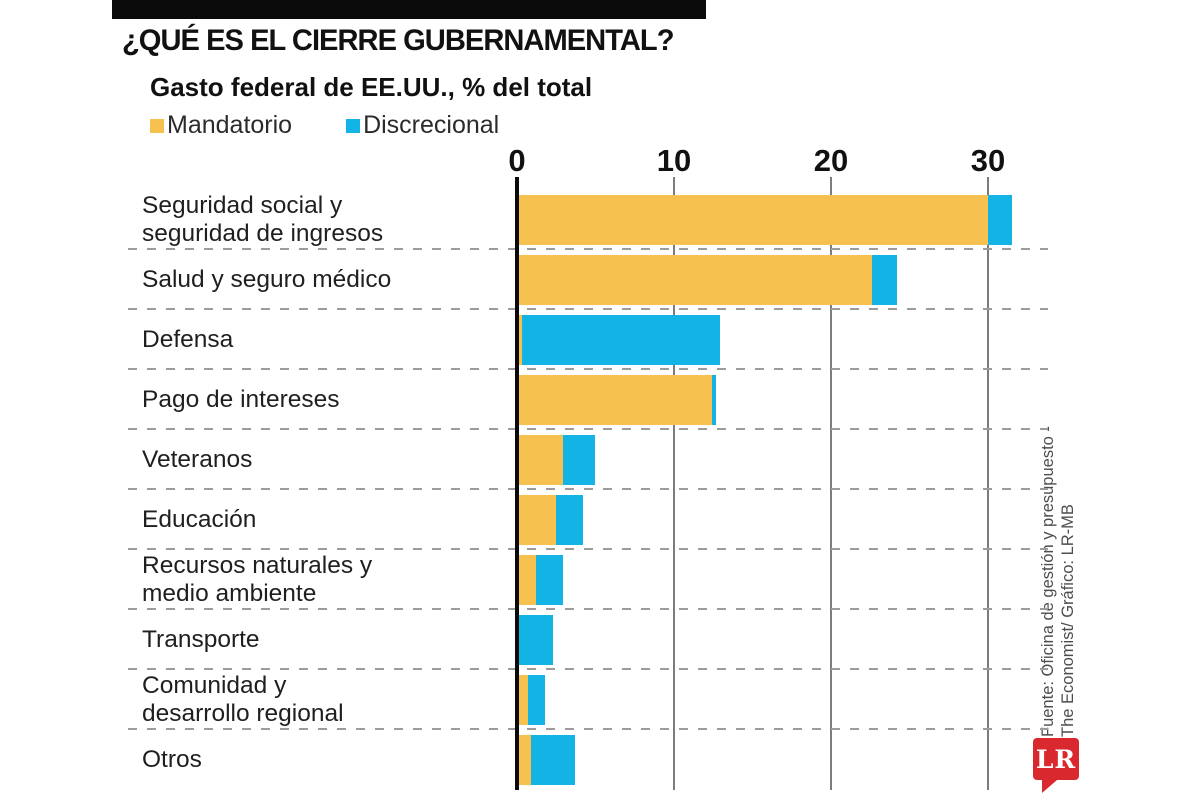  What do you see at coordinates (197, 459) in the screenshot?
I see `category-label: Veteranos` at bounding box center [197, 459].